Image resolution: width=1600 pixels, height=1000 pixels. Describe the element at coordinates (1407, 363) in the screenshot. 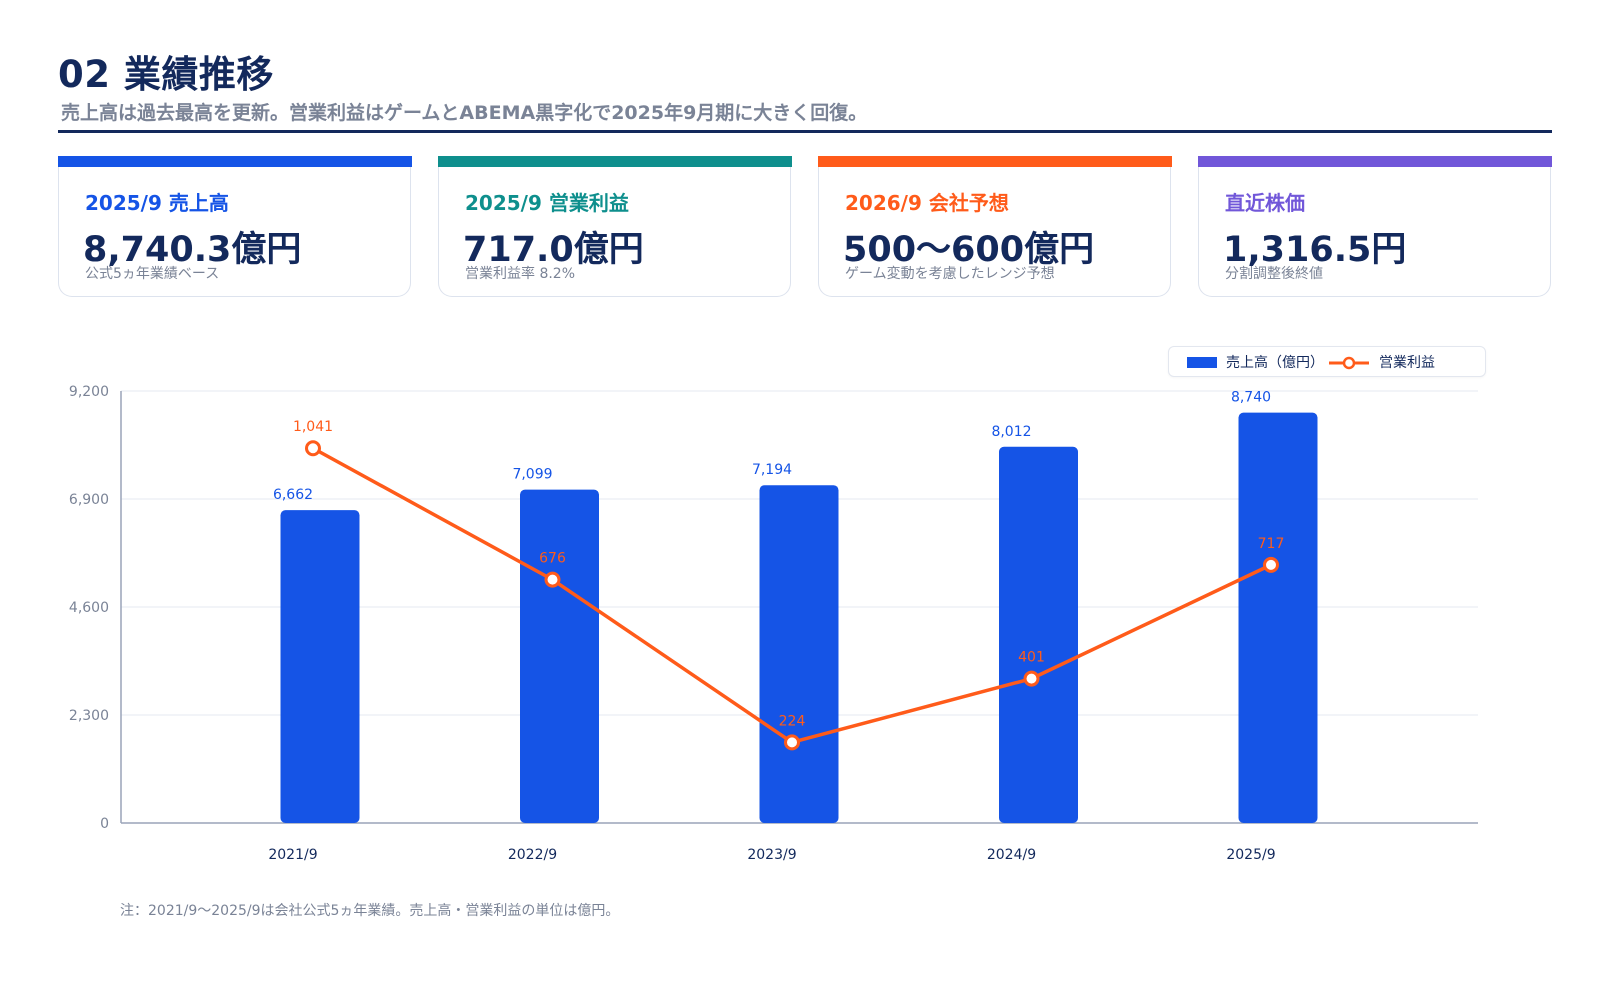

I see `legend-line-label: 営業利益` at that location.